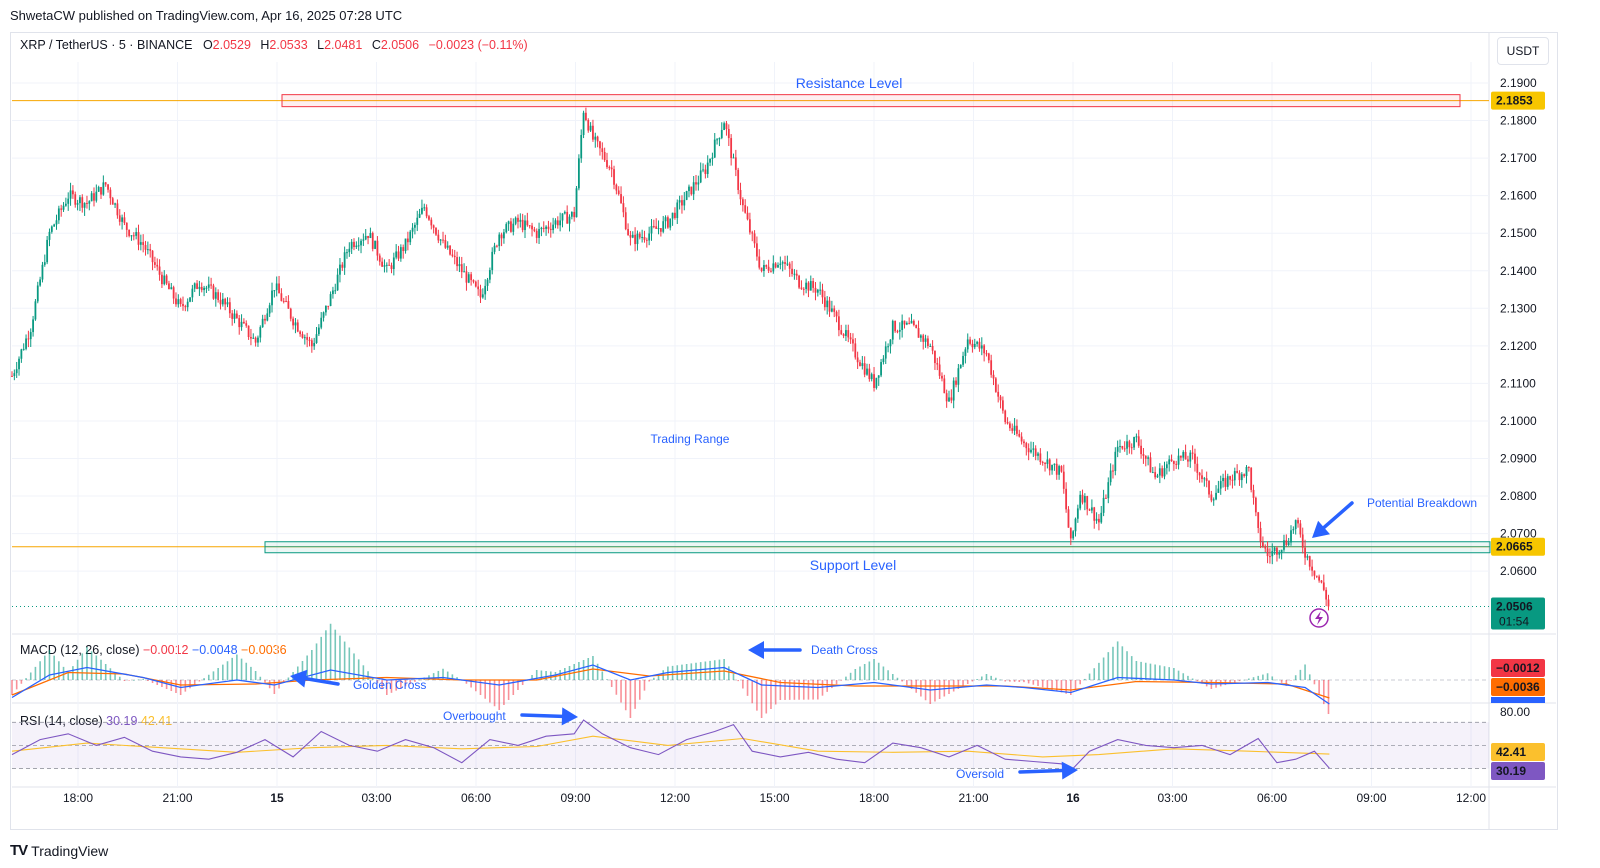 Image resolution: width=1600 pixels, height=868 pixels. Describe the element at coordinates (61, 721) in the screenshot. I see `rsi-label: RSI (14, close)` at that location.